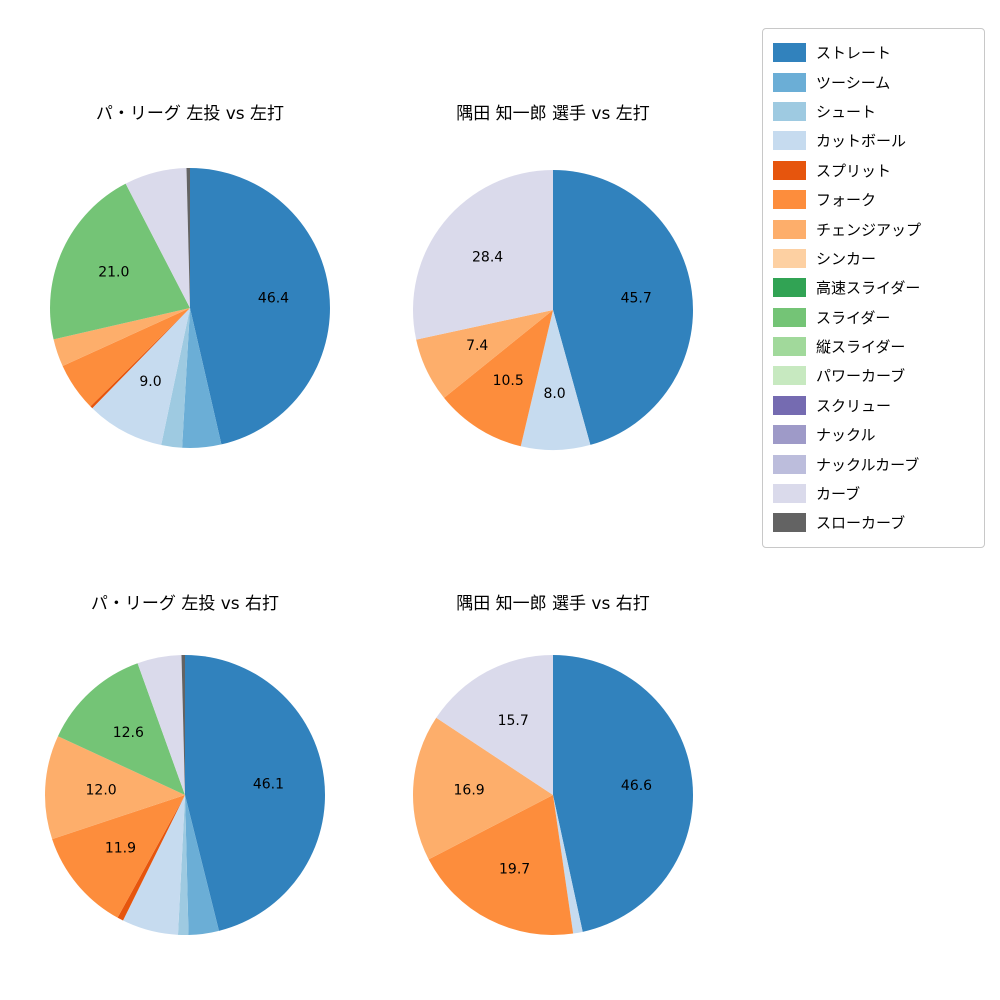  I want to click on pie-chart-sumida-vs-right: 46.6 19.7 16.9 15.7, so click(553, 795).